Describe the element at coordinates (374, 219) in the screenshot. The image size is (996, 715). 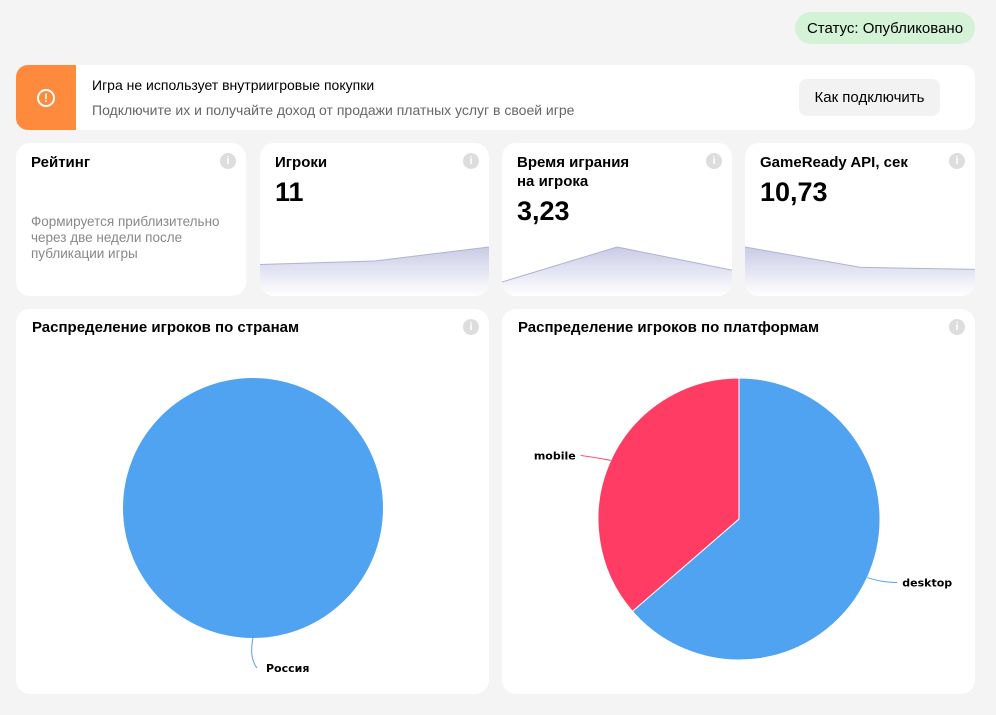
I see `players-card: Игроки i 11` at that location.